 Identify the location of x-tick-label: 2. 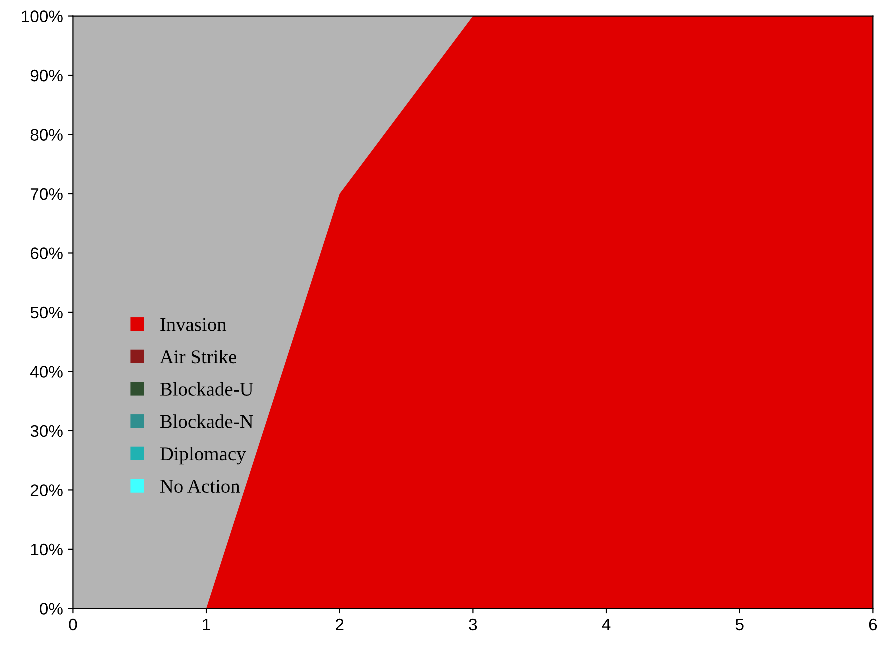
(340, 624).